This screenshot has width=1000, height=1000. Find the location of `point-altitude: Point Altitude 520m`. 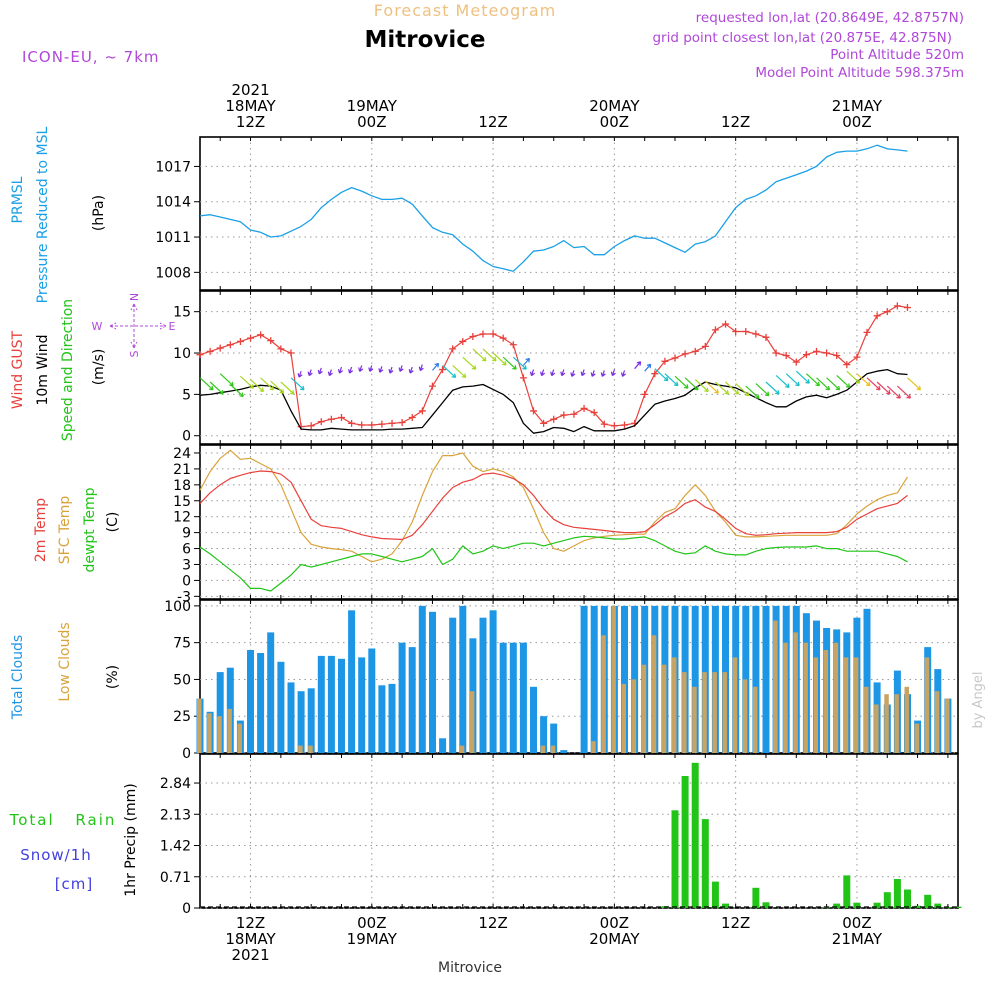

point-altitude: Point Altitude 520m is located at coordinates (897, 55).